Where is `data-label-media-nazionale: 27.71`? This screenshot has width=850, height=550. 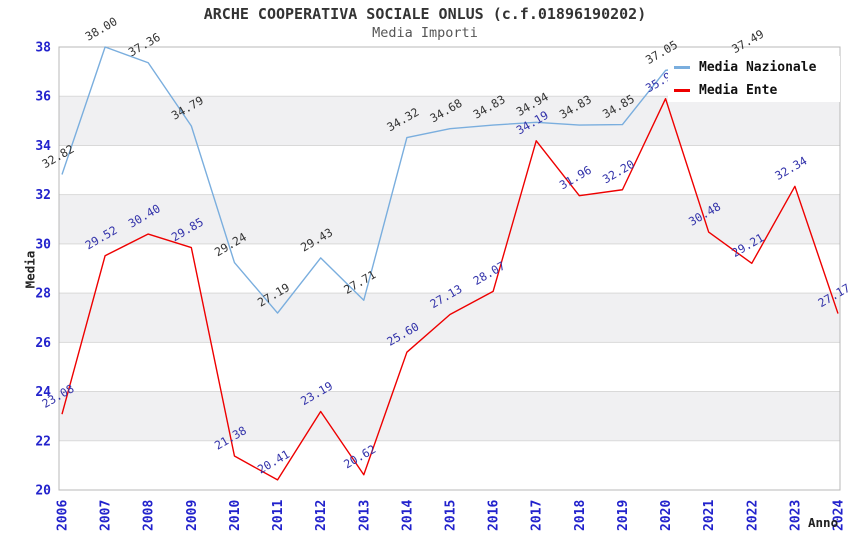
data-label-media-nazionale: 27.71 is located at coordinates (359, 281).